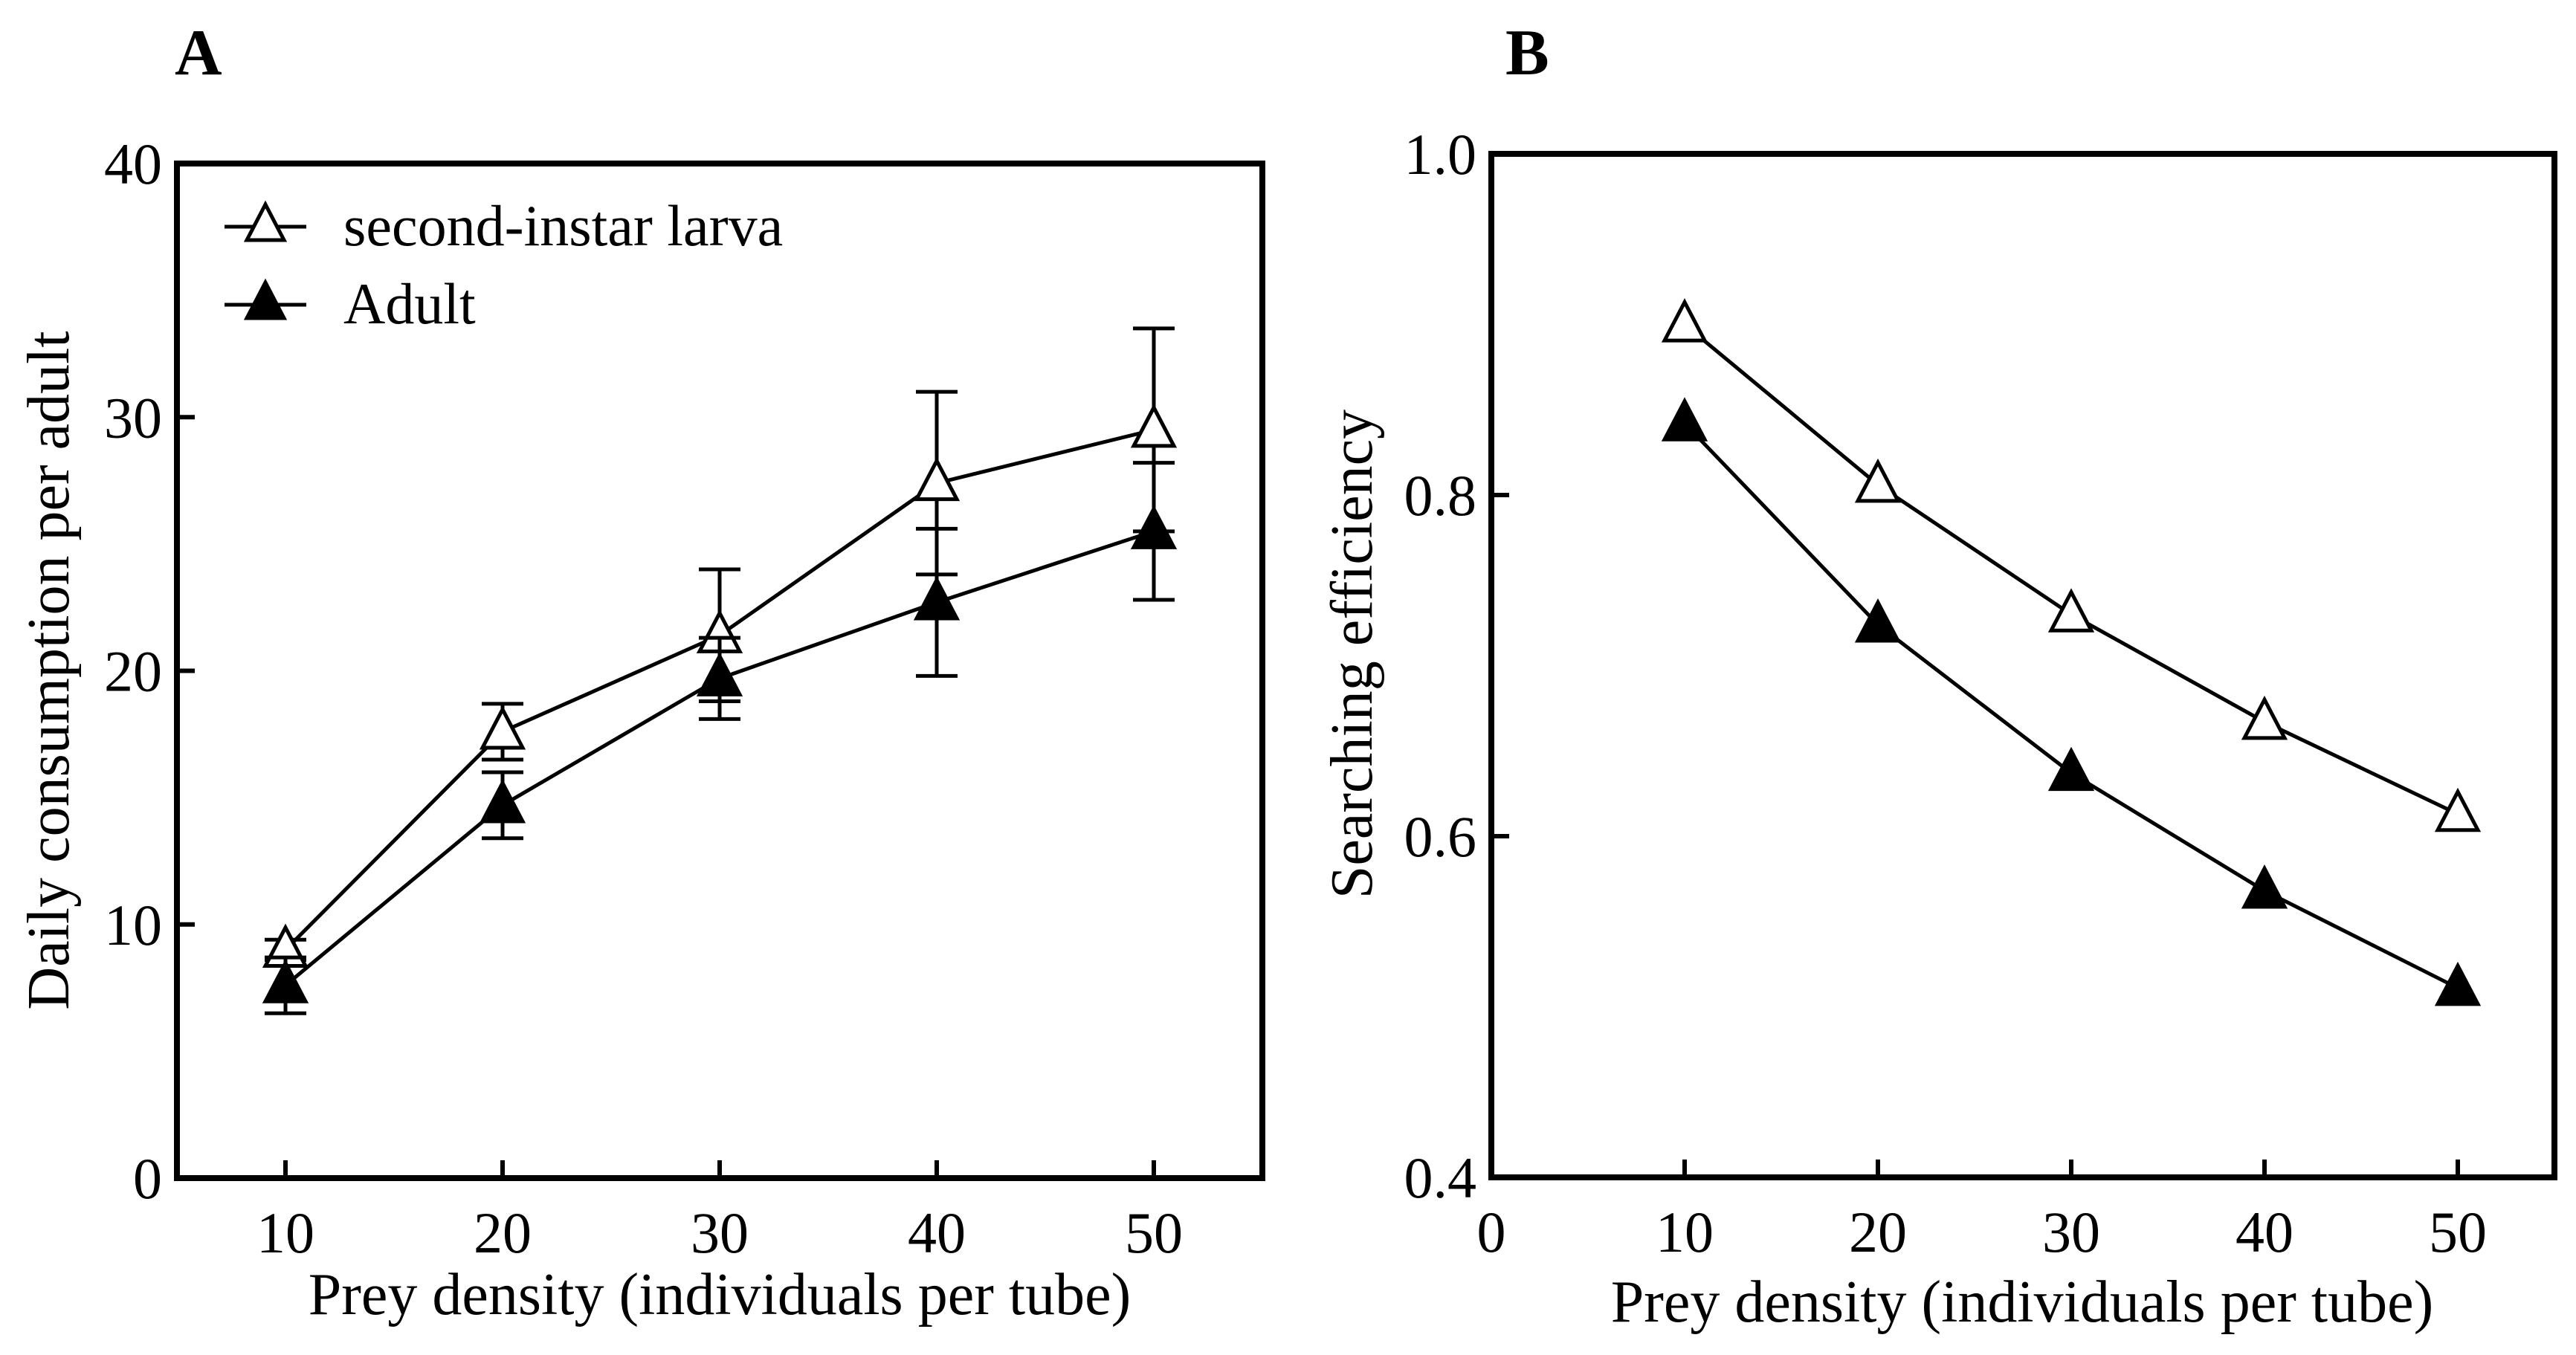  Describe the element at coordinates (1500, 666) in the screenshot. I see `panel-b-y-ticks` at that location.